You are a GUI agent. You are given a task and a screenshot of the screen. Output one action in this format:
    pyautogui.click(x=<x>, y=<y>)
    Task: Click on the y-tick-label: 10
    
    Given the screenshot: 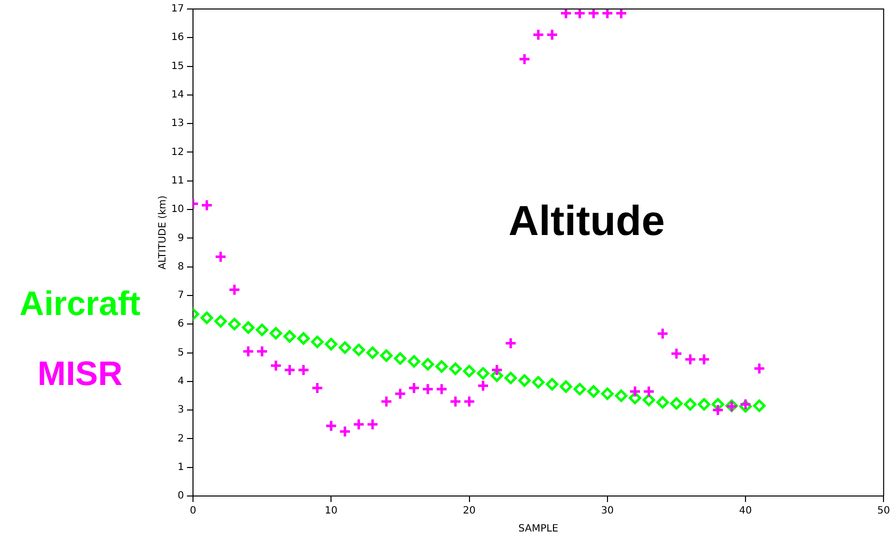 What is the action you would take?
    pyautogui.click(x=177, y=210)
    